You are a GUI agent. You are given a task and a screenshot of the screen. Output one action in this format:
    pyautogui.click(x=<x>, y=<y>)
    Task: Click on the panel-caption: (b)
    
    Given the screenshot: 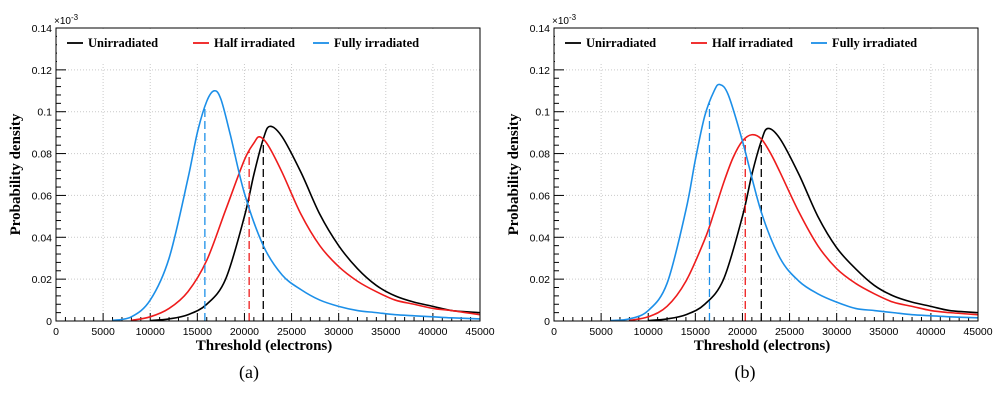 What is the action you would take?
    pyautogui.click(x=745, y=372)
    